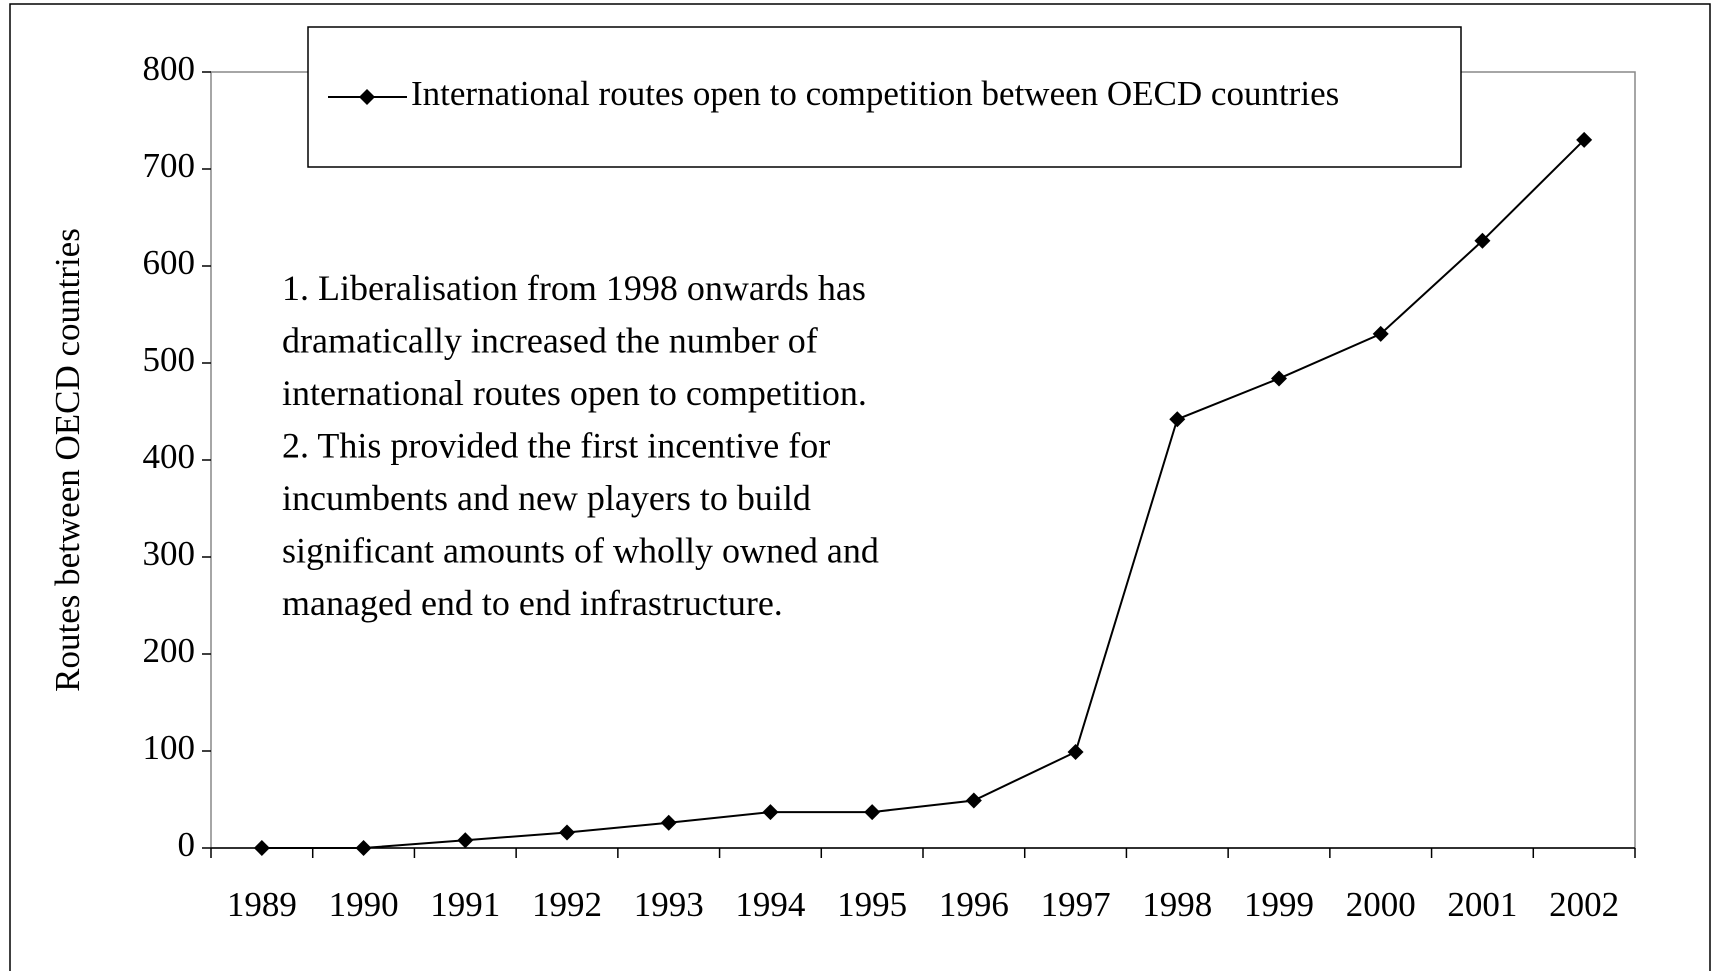  Describe the element at coordinates (169, 650) in the screenshot. I see `y-tick-label: 200` at that location.